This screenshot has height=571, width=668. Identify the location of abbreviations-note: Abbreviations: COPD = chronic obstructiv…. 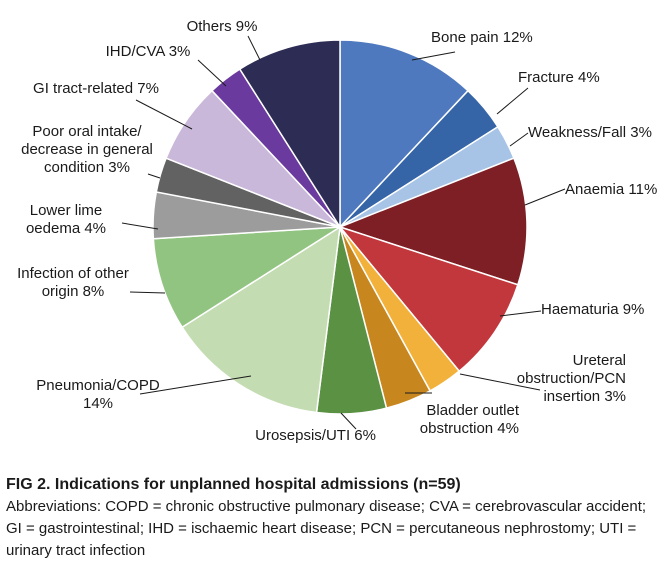
(326, 528).